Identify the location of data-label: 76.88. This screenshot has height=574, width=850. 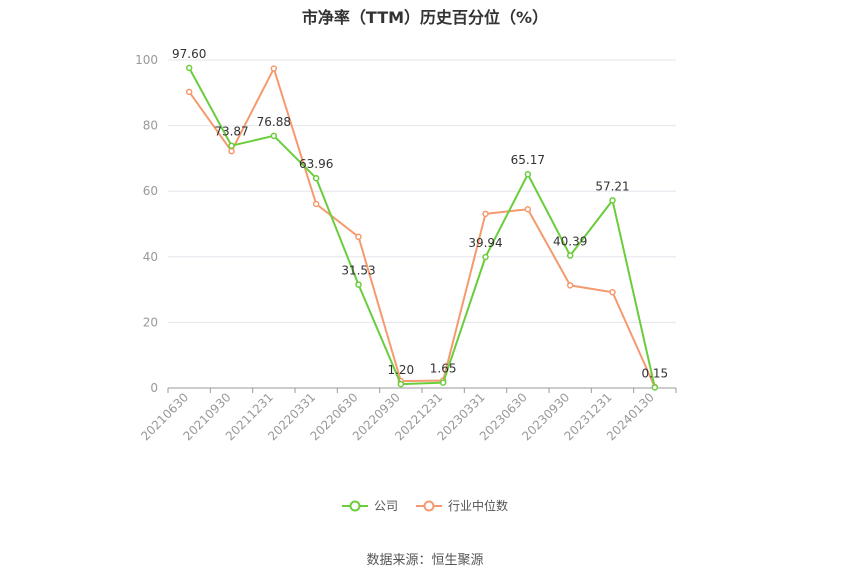
(274, 122).